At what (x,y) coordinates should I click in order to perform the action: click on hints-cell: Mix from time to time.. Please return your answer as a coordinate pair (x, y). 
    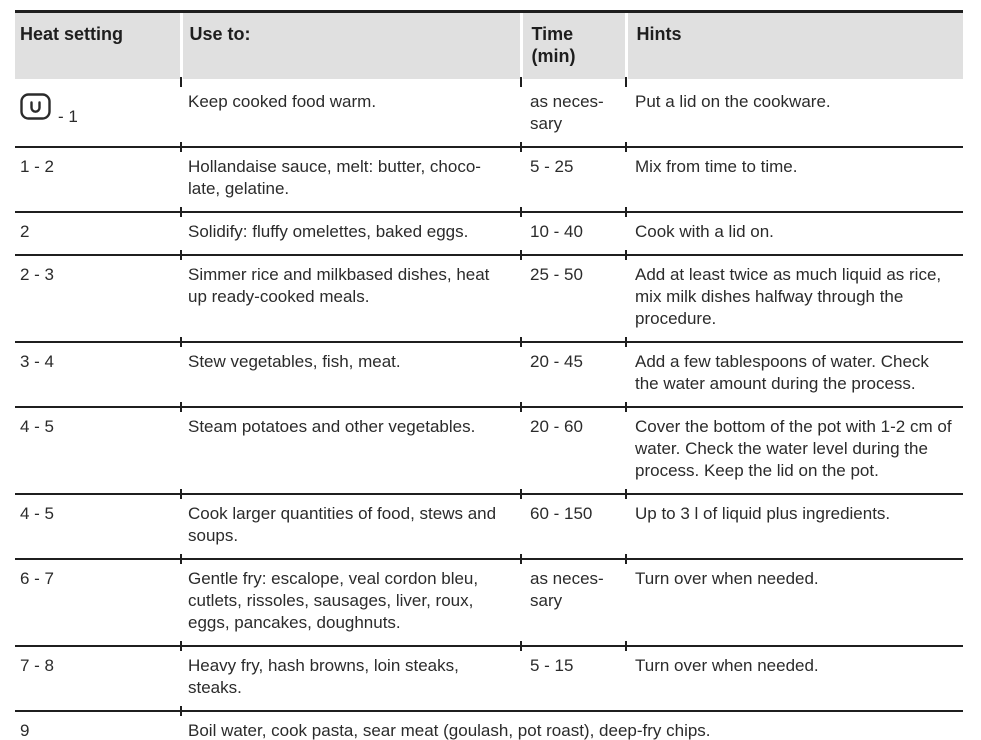
    Looking at the image, I should click on (794, 177).